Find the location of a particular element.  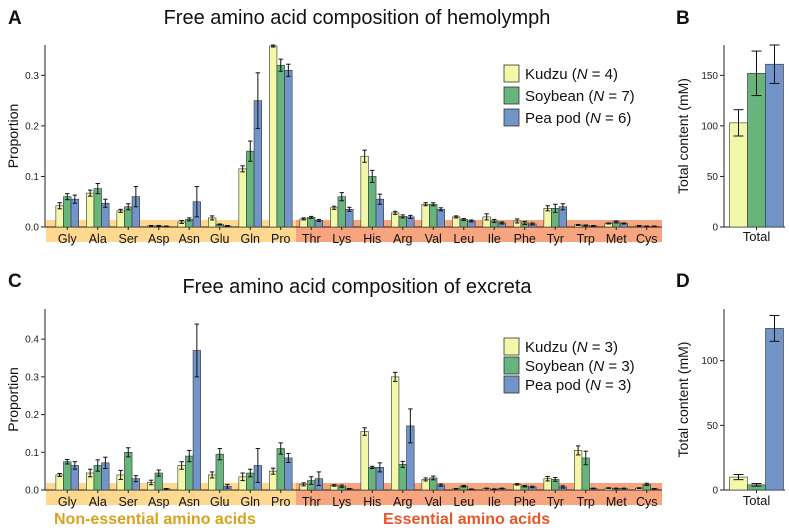

bar-kudzu-gly is located at coordinates (59, 482).